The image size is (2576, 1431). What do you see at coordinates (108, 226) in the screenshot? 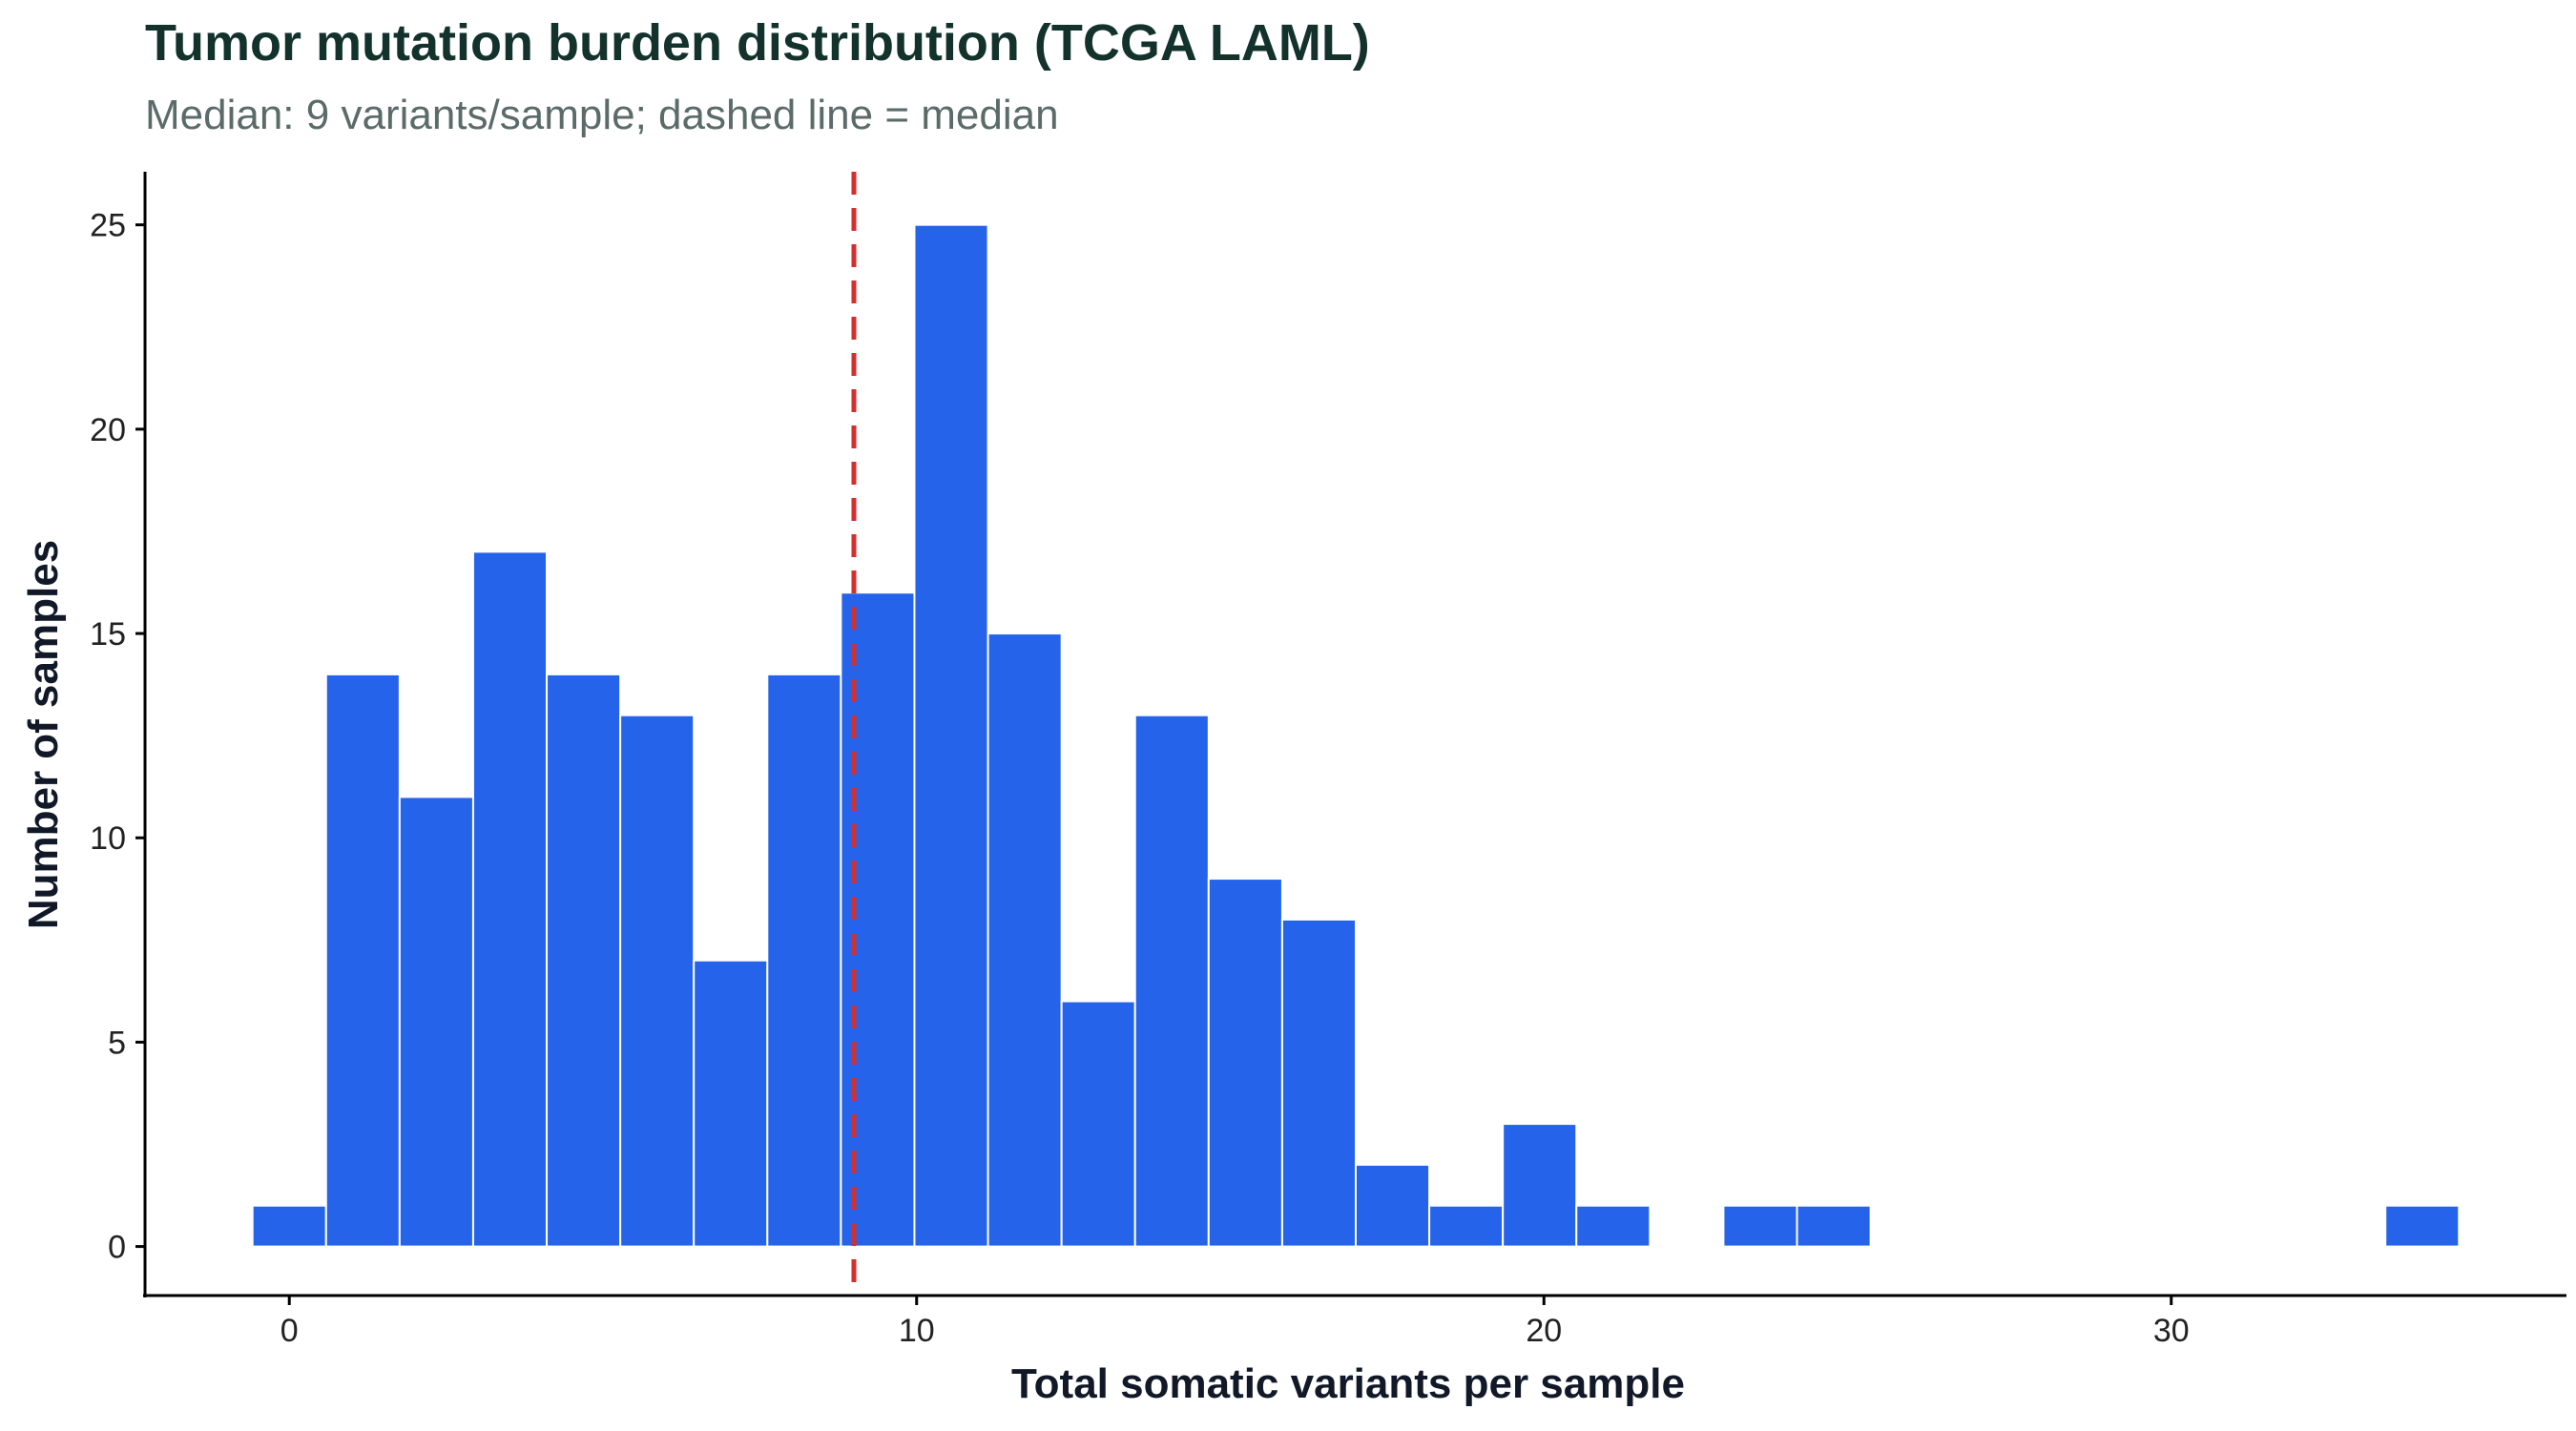
I see `y-tick-label: 25` at bounding box center [108, 226].